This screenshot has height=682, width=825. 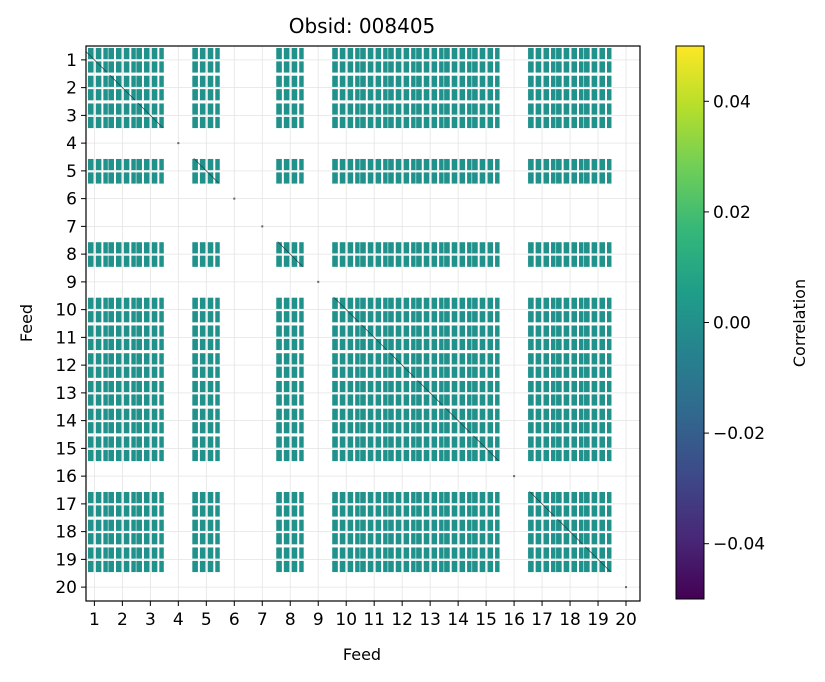 I want to click on y-tick-label: 3, so click(x=71, y=116).